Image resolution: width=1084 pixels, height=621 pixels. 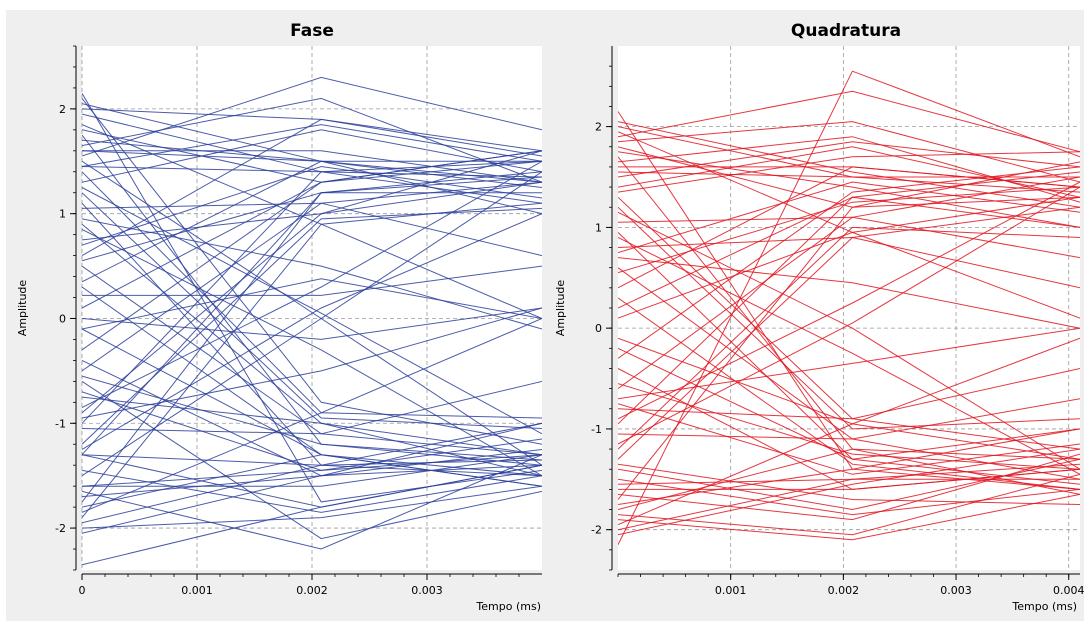 I want to click on y-axis-label-quadratura: Amplitude, so click(x=560, y=308).